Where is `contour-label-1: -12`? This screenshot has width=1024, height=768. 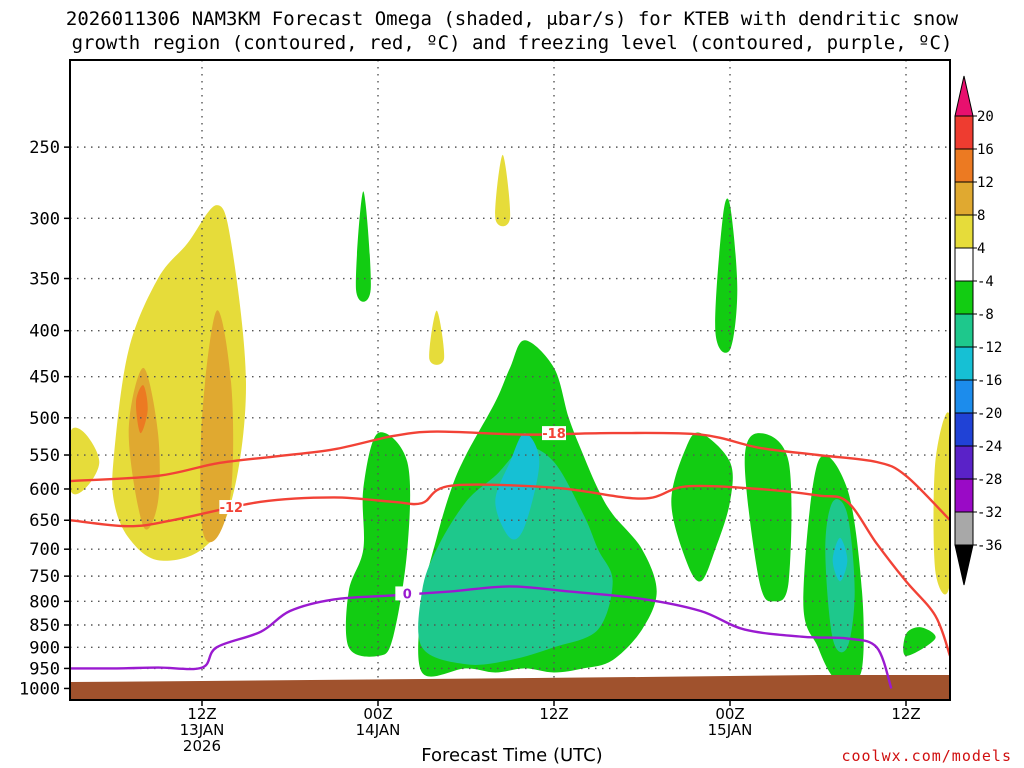
contour-label-1: -12 is located at coordinates (232, 508).